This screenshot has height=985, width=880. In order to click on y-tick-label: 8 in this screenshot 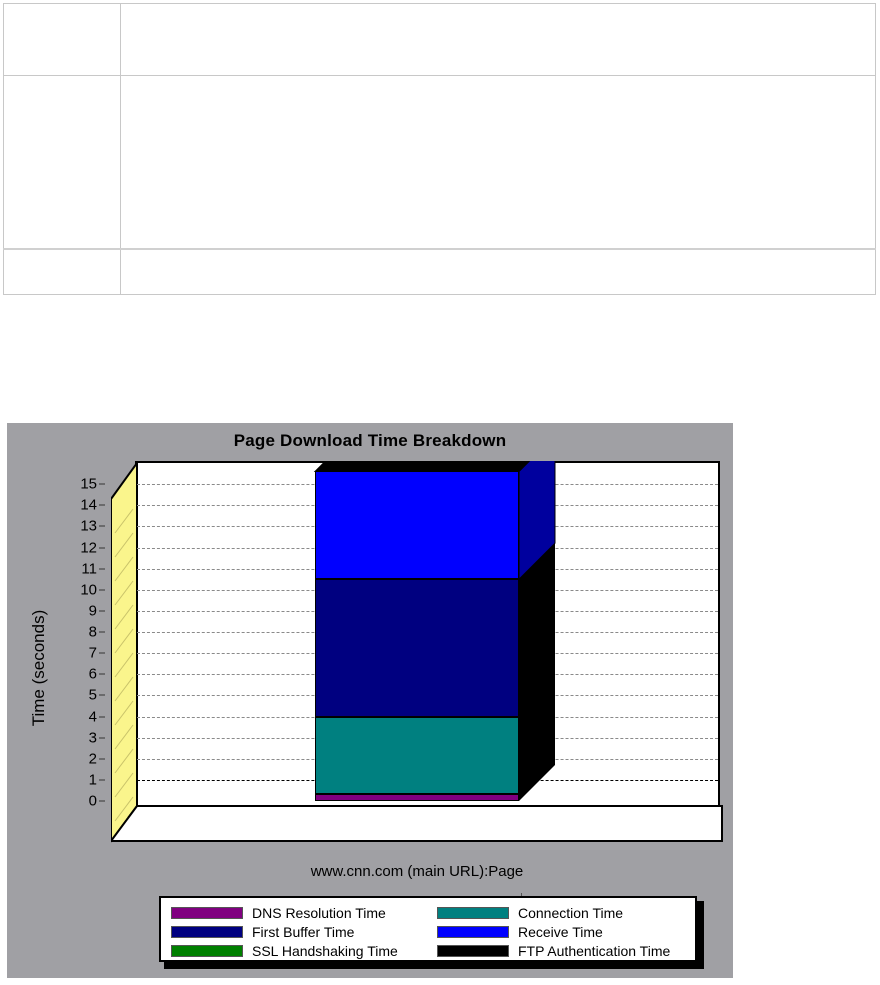, I will do `click(92, 632)`.